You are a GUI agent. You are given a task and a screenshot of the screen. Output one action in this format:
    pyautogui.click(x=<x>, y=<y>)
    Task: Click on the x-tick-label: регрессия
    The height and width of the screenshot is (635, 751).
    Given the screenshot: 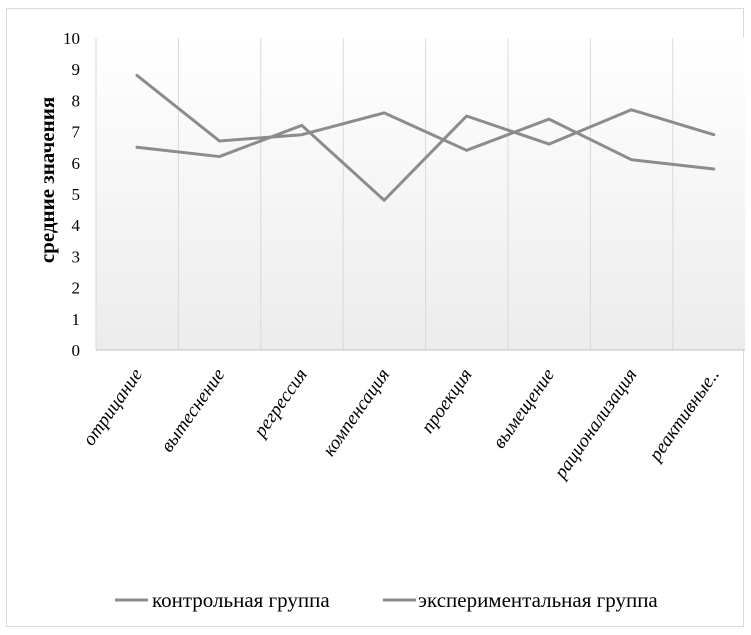 What is the action you would take?
    pyautogui.click(x=280, y=404)
    